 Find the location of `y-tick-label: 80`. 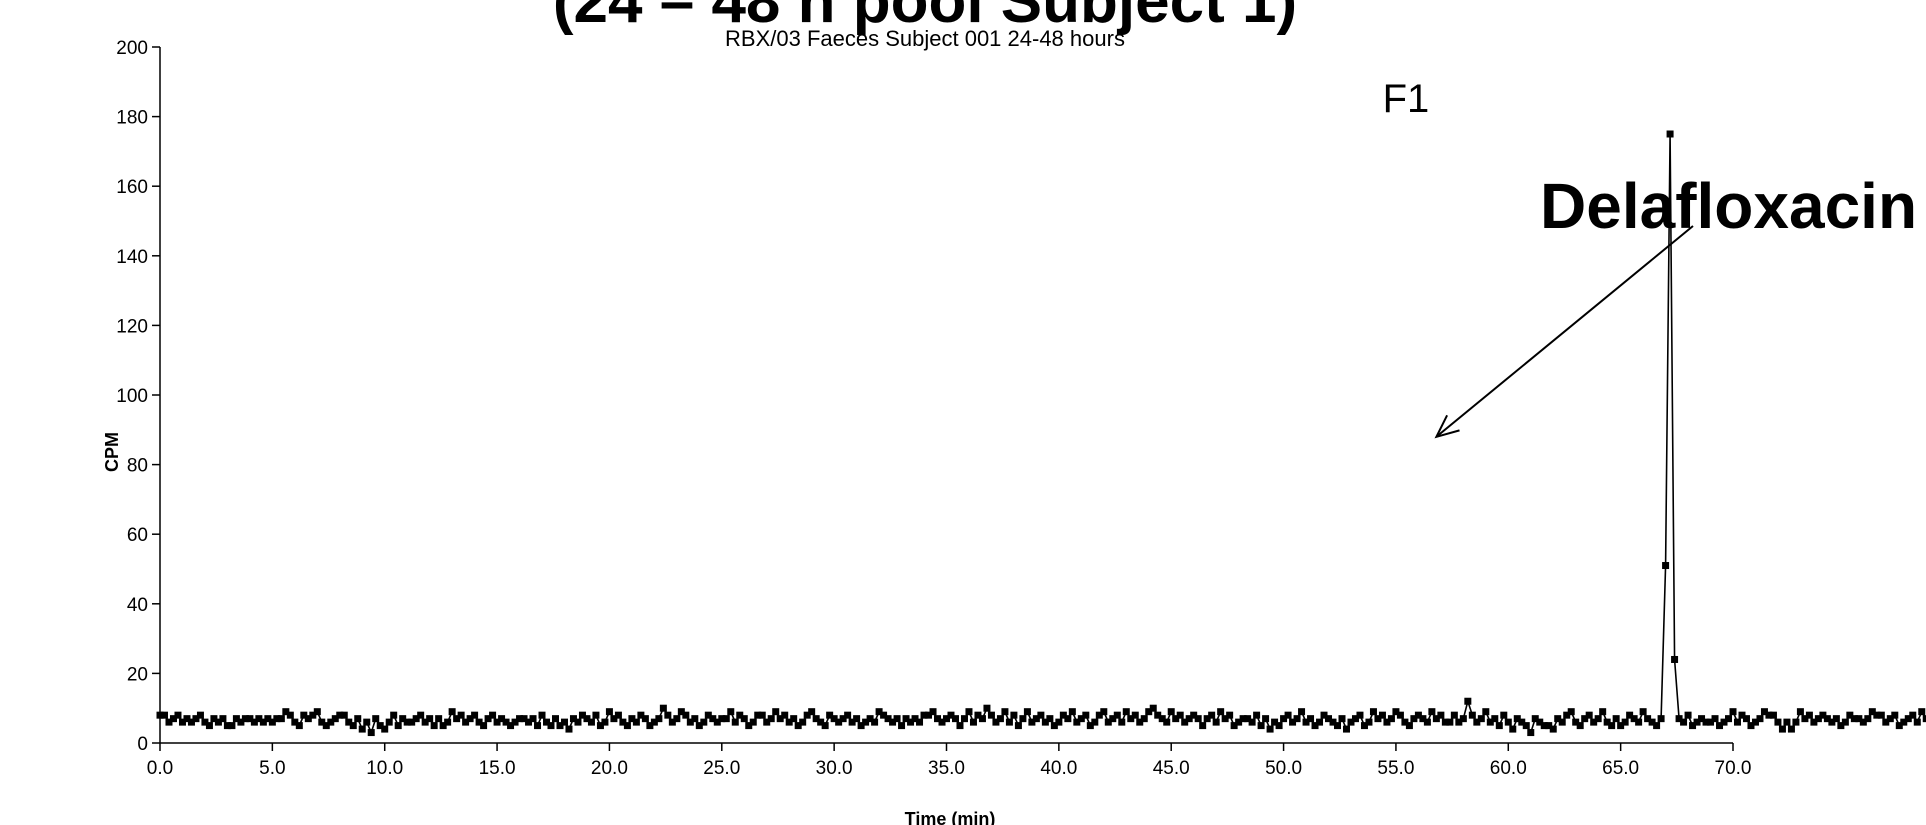

y-tick-label: 80 is located at coordinates (137, 466).